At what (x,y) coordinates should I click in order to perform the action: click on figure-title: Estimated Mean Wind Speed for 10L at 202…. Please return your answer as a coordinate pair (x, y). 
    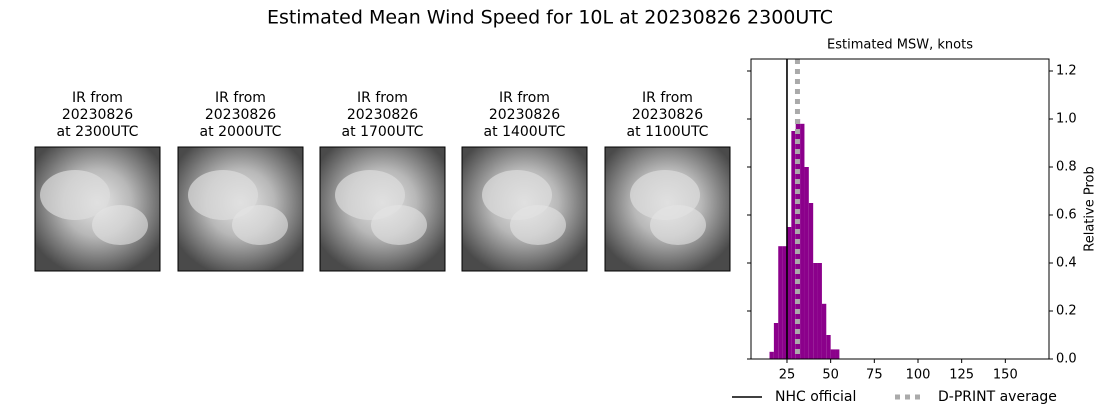
    Looking at the image, I should click on (550, 18).